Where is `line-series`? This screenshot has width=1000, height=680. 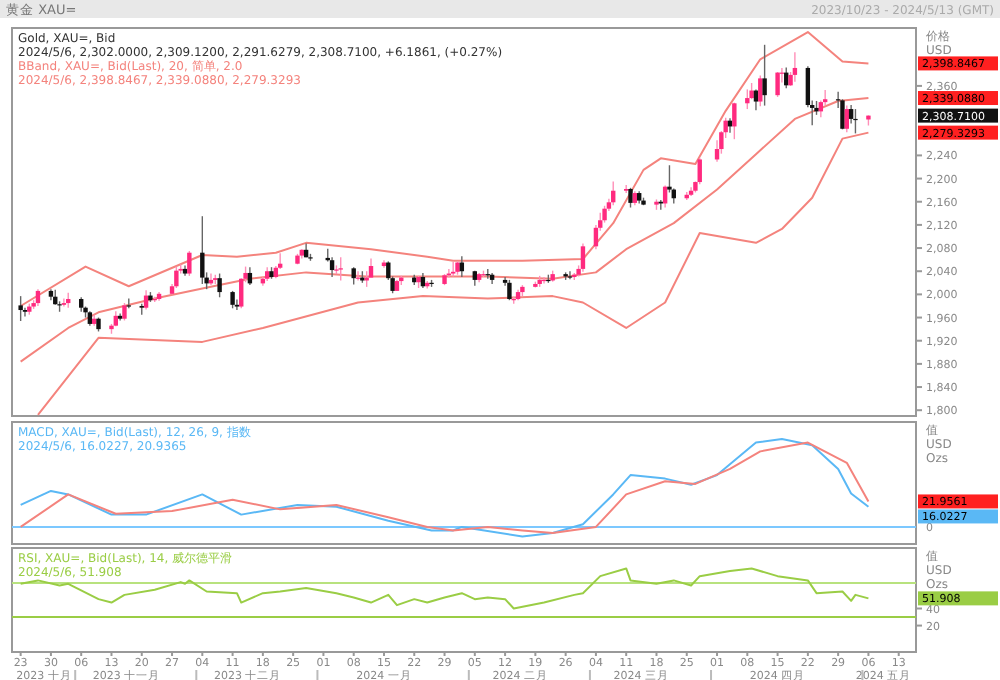
line-series is located at coordinates (444, 588).